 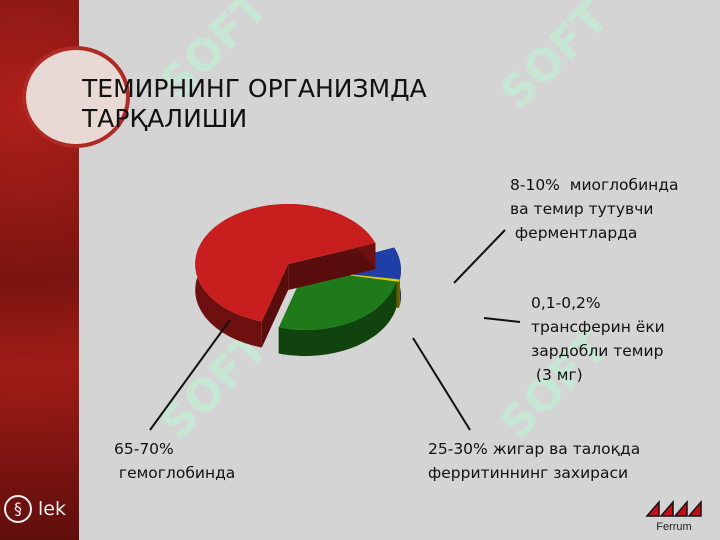 I want to click on lek-logo-icon: §, so click(x=18, y=509).